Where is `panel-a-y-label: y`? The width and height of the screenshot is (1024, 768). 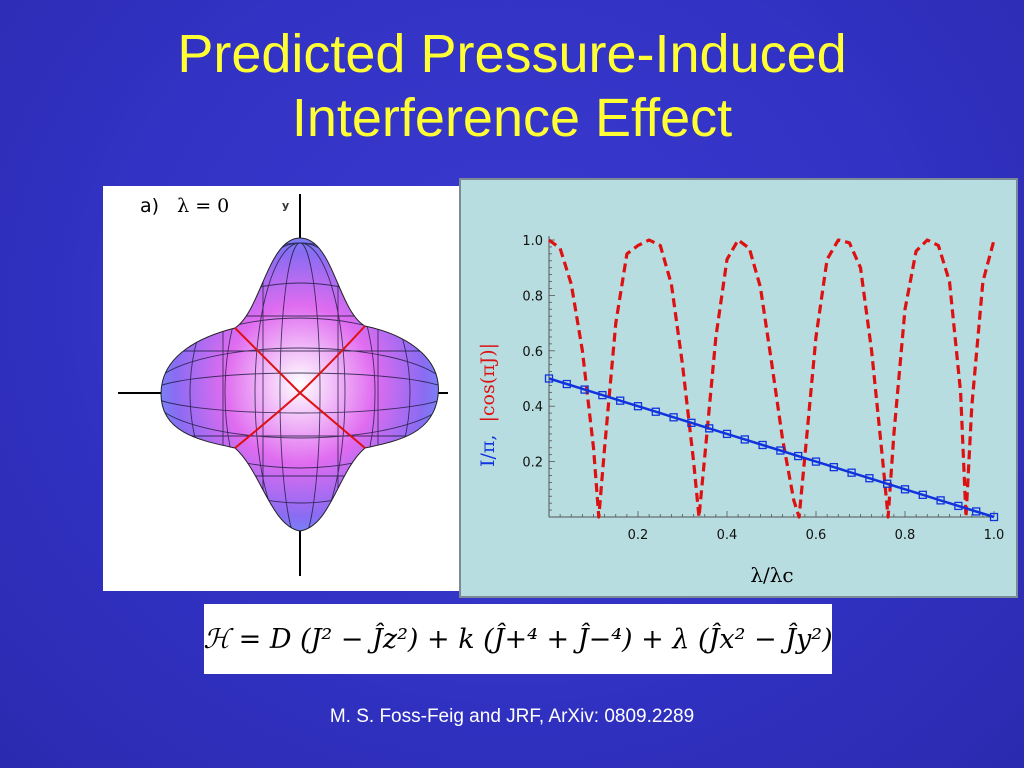
panel-a-y-label: y is located at coordinates (286, 205).